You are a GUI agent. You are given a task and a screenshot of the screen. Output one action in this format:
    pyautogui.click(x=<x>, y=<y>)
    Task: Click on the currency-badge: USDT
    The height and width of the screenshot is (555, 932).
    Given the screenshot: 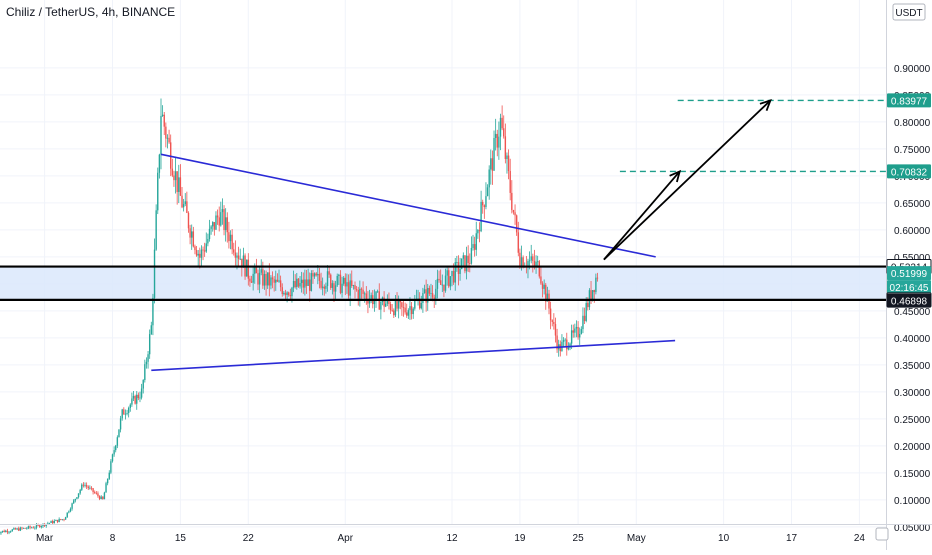 What is the action you would take?
    pyautogui.click(x=908, y=13)
    